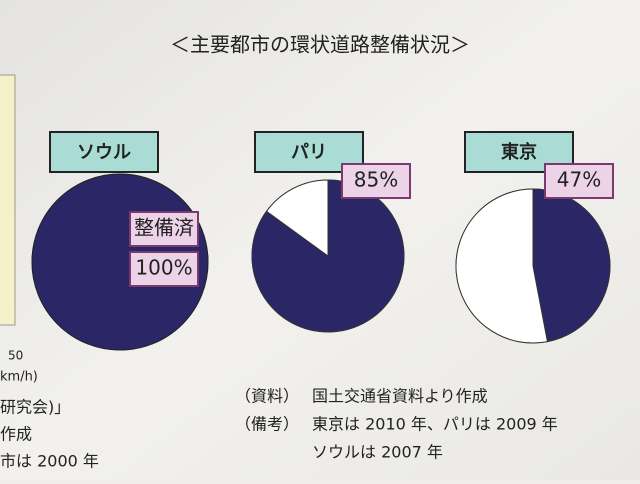 The image size is (640, 484). I want to click on fragment: 作成, so click(16, 434).